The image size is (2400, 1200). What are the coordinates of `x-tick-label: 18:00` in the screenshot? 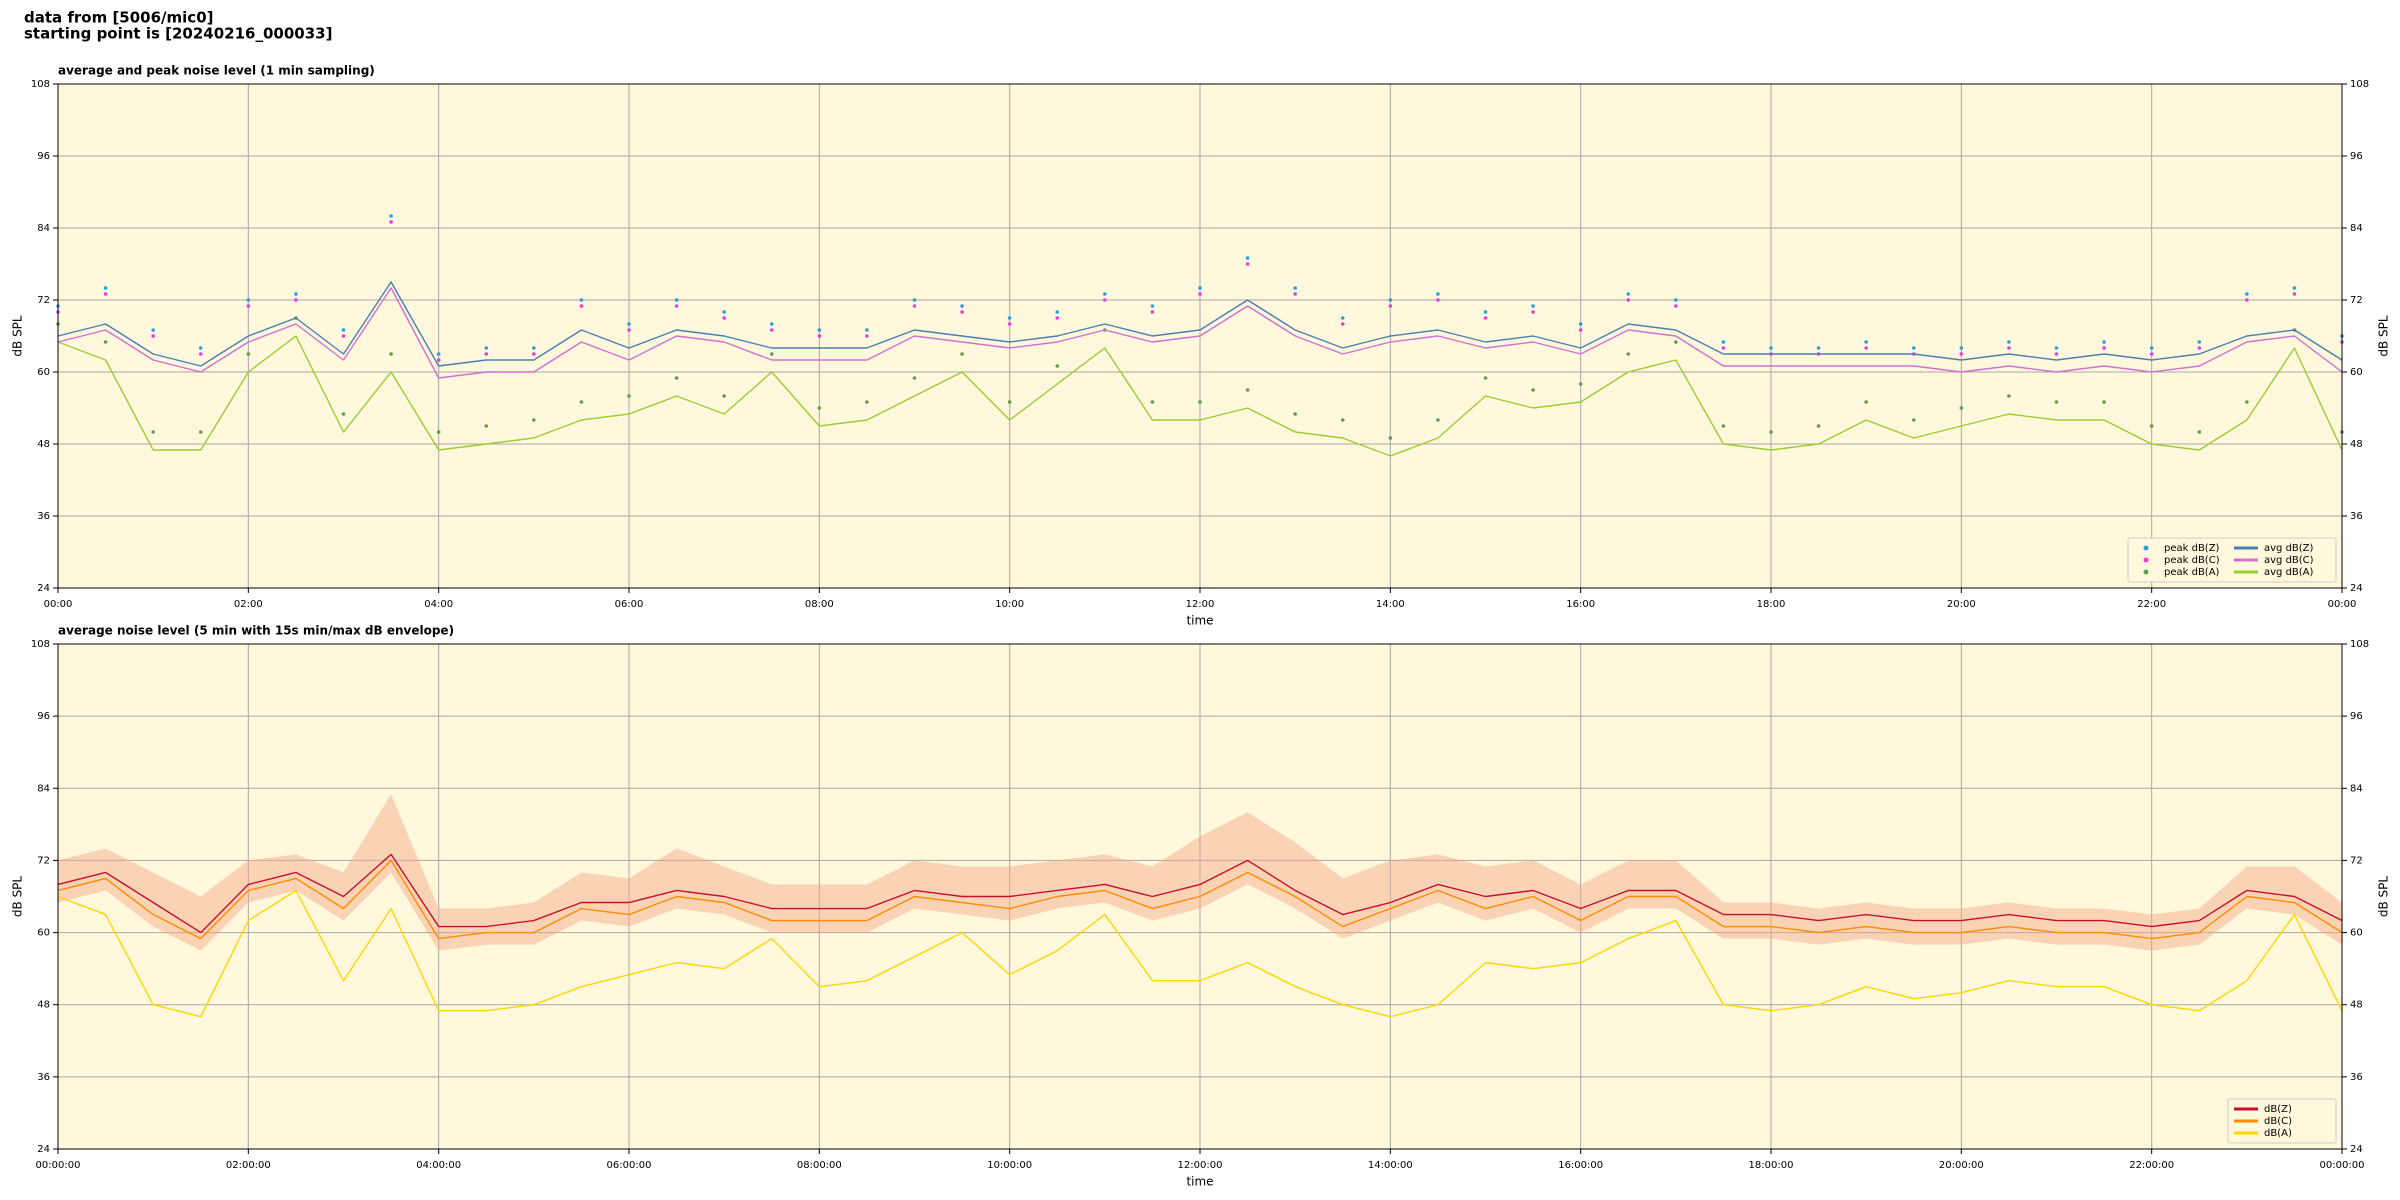 It's located at (1771, 604).